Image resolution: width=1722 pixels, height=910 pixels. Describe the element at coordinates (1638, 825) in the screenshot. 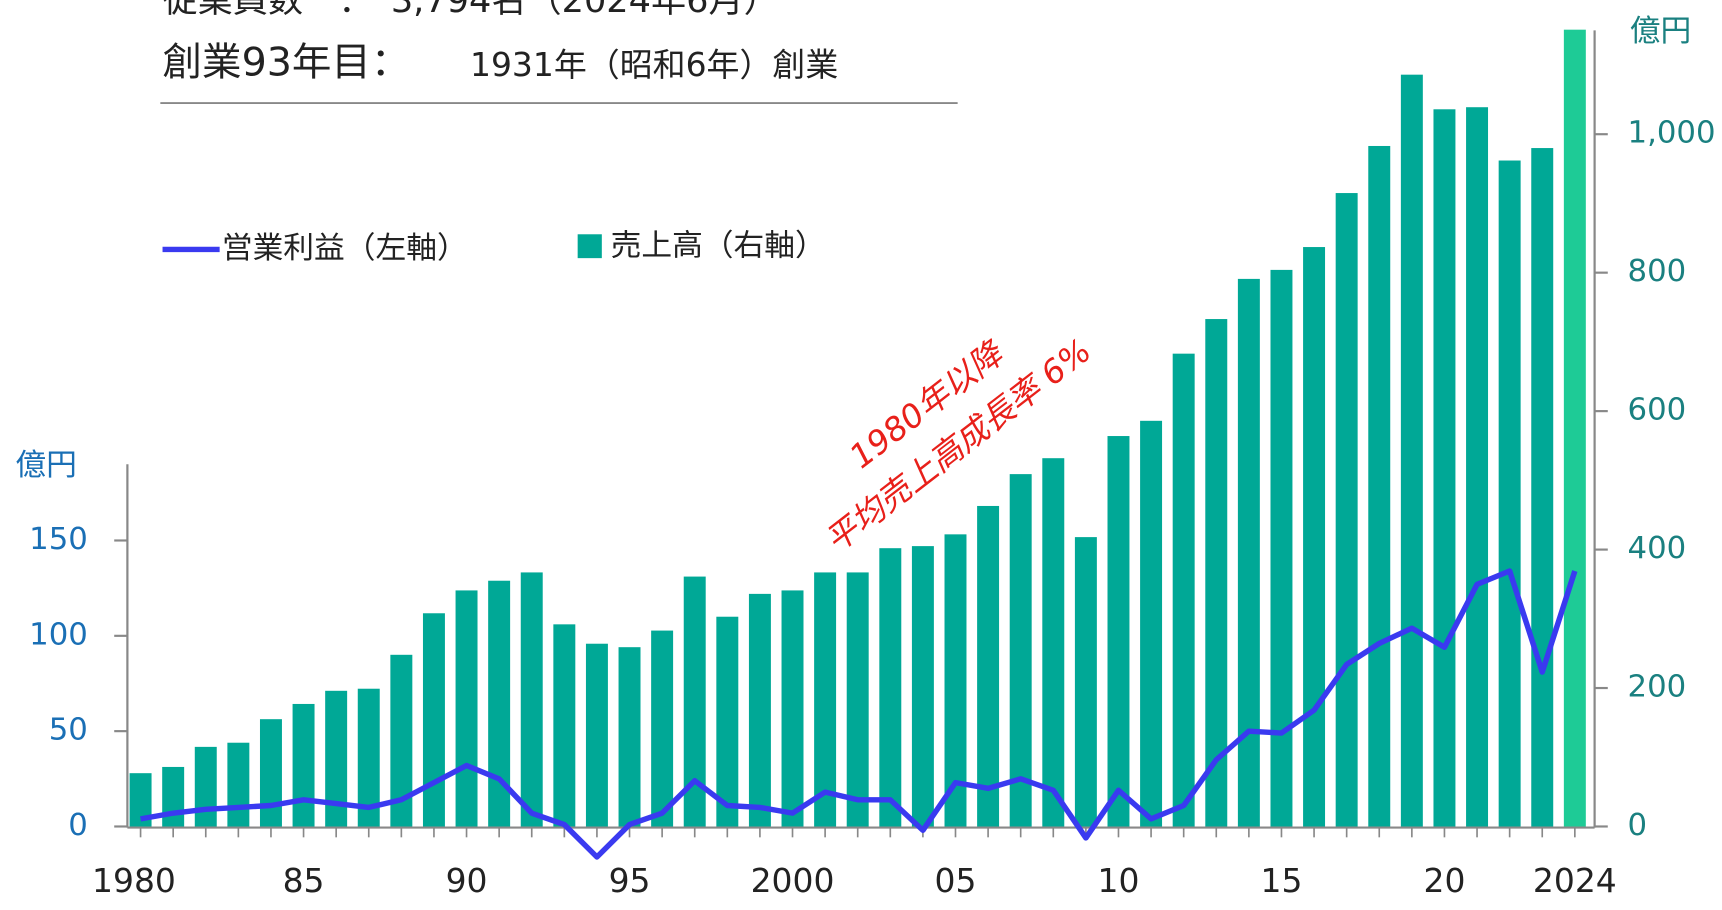

I see `y2-tick-label: 0` at that location.